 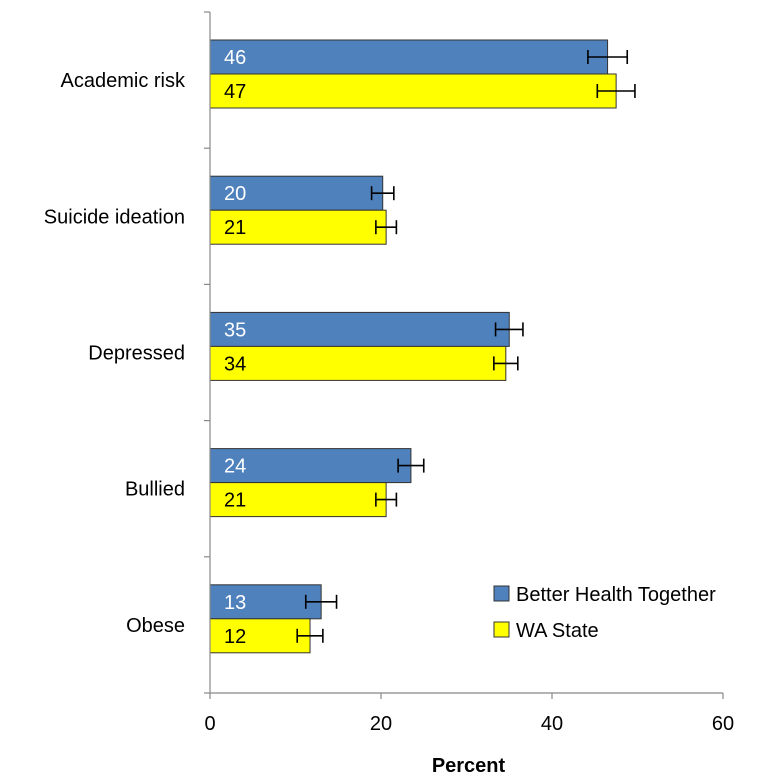 What do you see at coordinates (381, 724) in the screenshot?
I see `x-tick-label: 20` at bounding box center [381, 724].